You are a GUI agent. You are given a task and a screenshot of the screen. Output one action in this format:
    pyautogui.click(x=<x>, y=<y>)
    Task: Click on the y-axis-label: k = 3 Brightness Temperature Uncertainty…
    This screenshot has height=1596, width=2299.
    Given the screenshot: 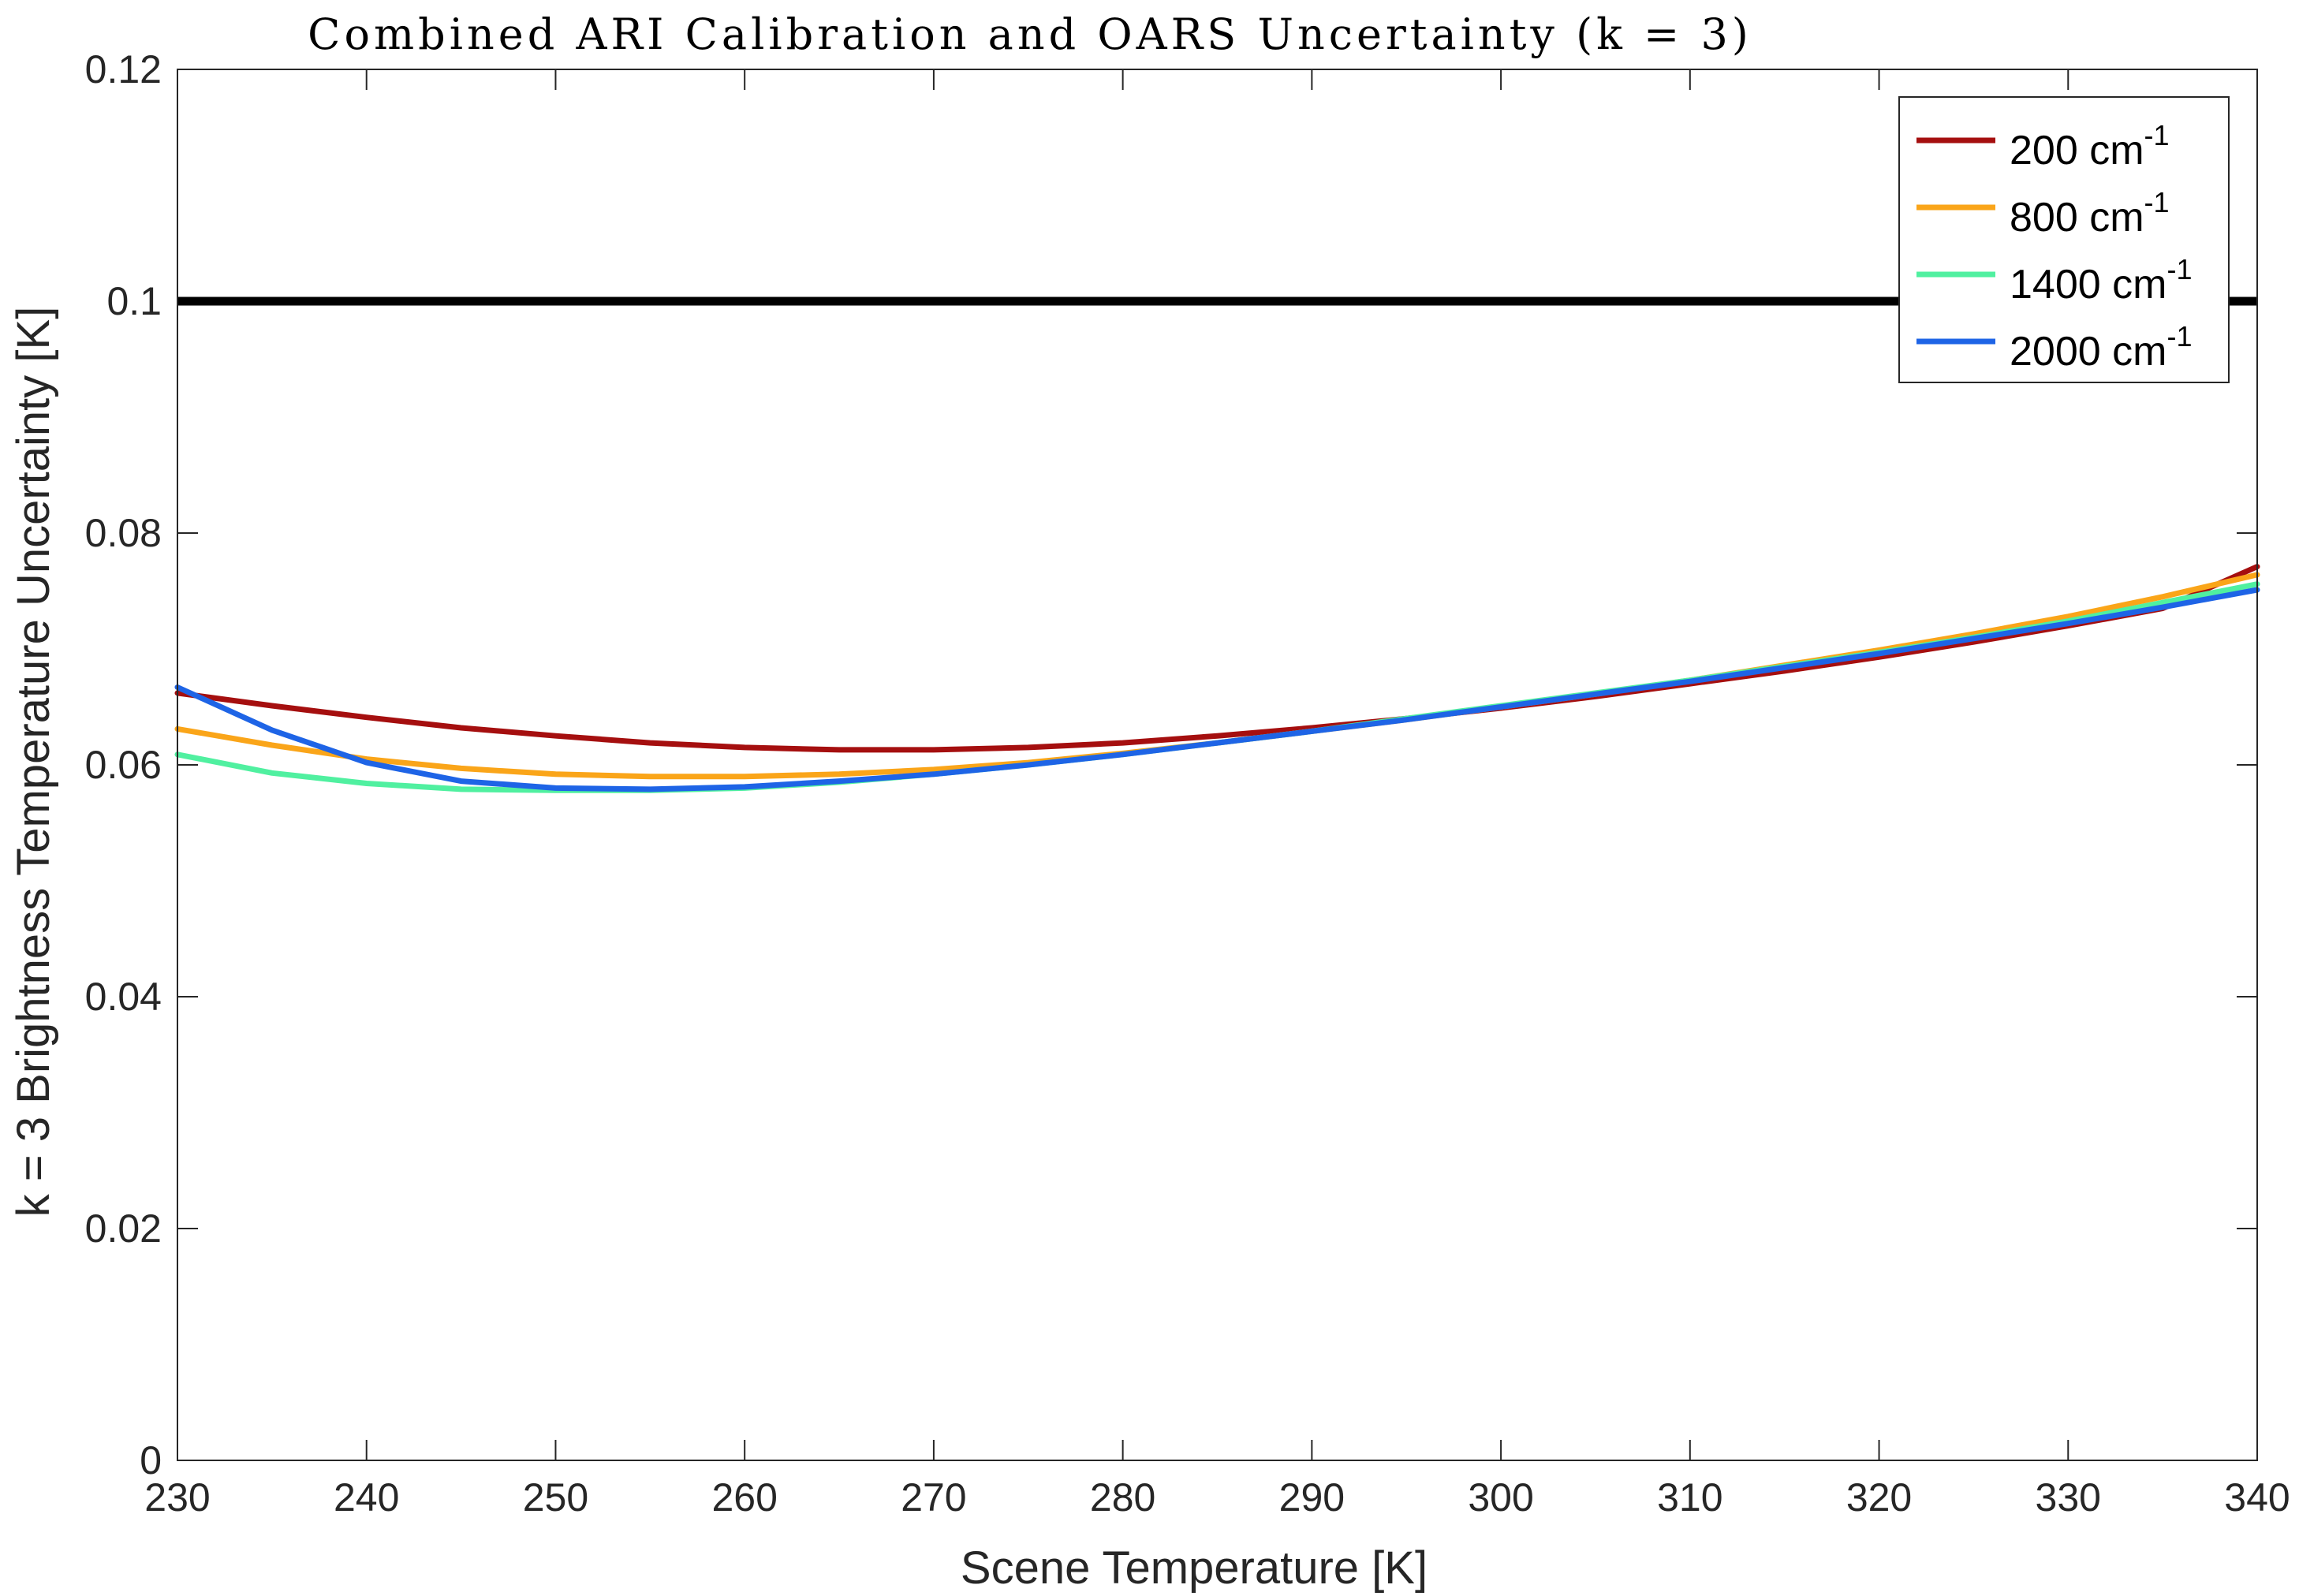 What is the action you would take?
    pyautogui.click(x=33, y=762)
    